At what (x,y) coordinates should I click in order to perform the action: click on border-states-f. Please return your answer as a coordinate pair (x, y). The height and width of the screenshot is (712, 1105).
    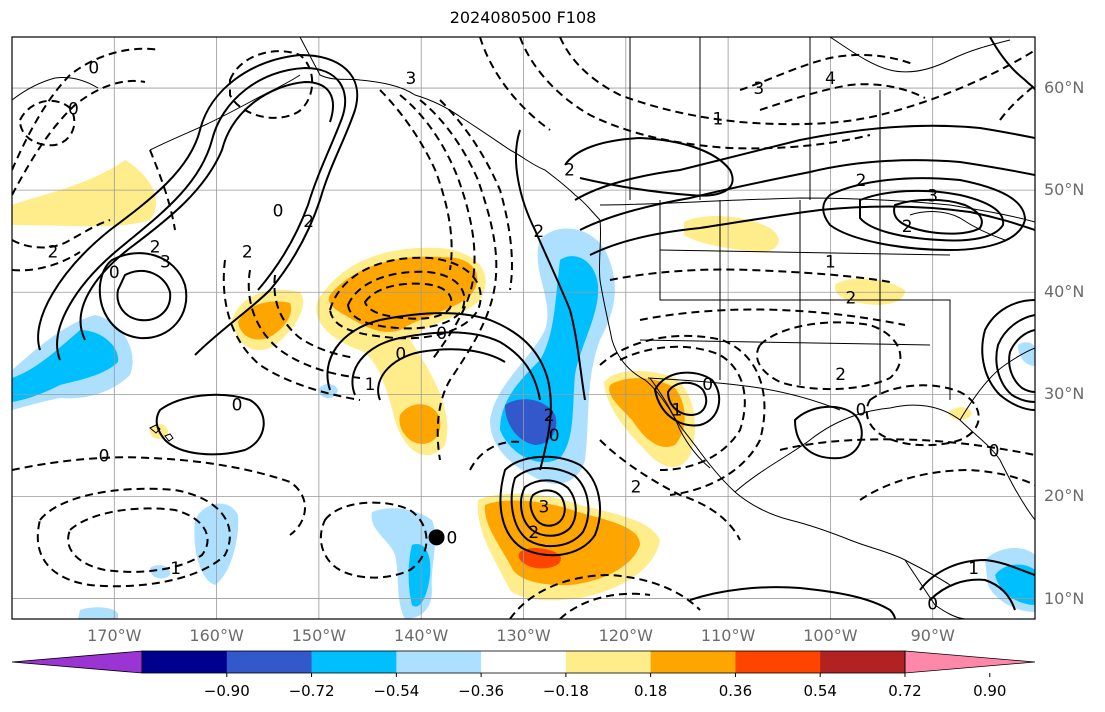
    Looking at the image, I should click on (785, 342).